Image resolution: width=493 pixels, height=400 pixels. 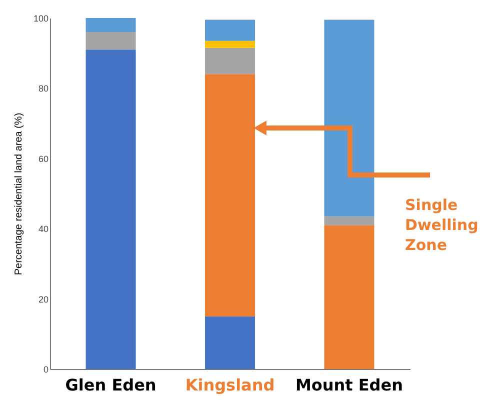 I want to click on y-tick-label: 20, so click(x=43, y=299).